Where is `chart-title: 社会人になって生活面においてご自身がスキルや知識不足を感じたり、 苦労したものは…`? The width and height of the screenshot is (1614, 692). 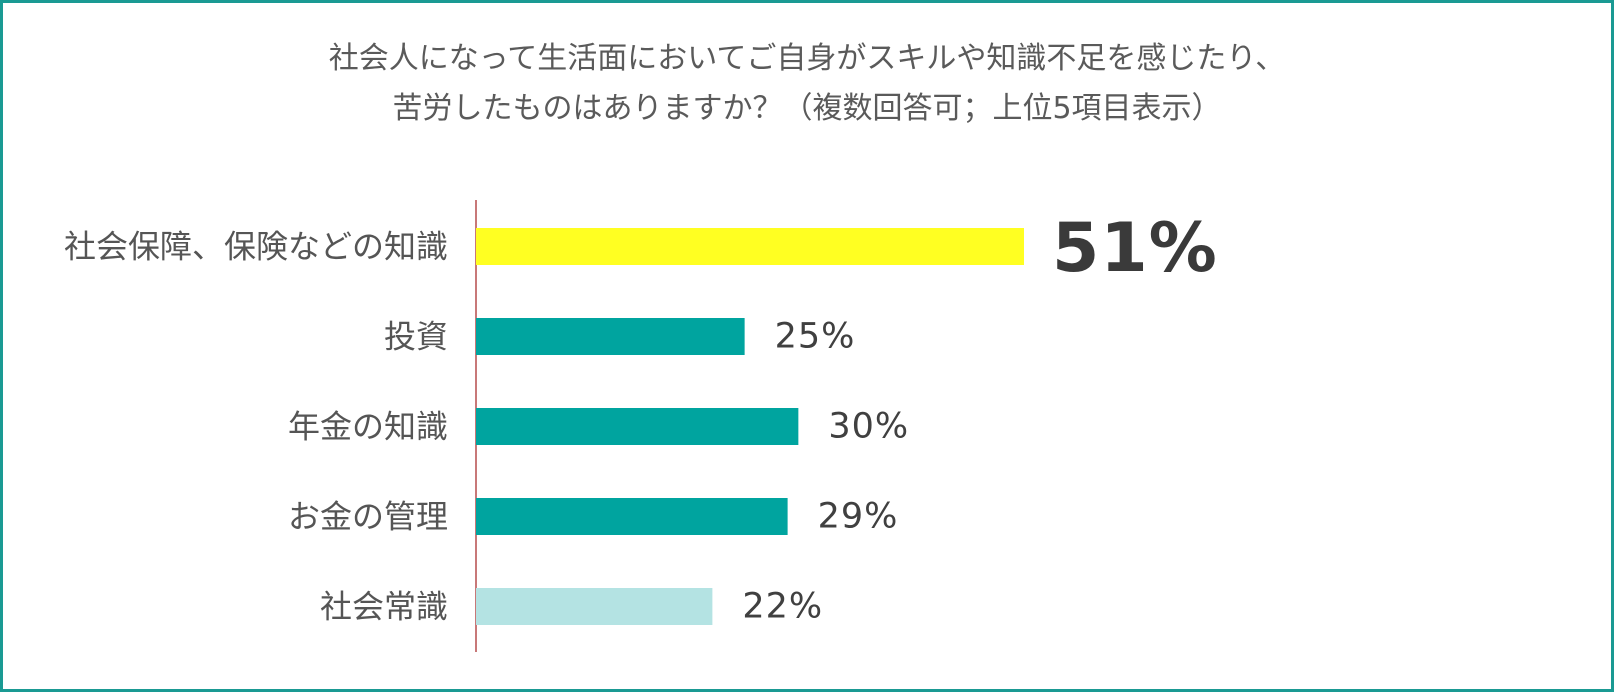 chart-title: 社会人になって生活面においてご自身がスキルや知識不足を感じたり、 苦労したものは… is located at coordinates (807, 84).